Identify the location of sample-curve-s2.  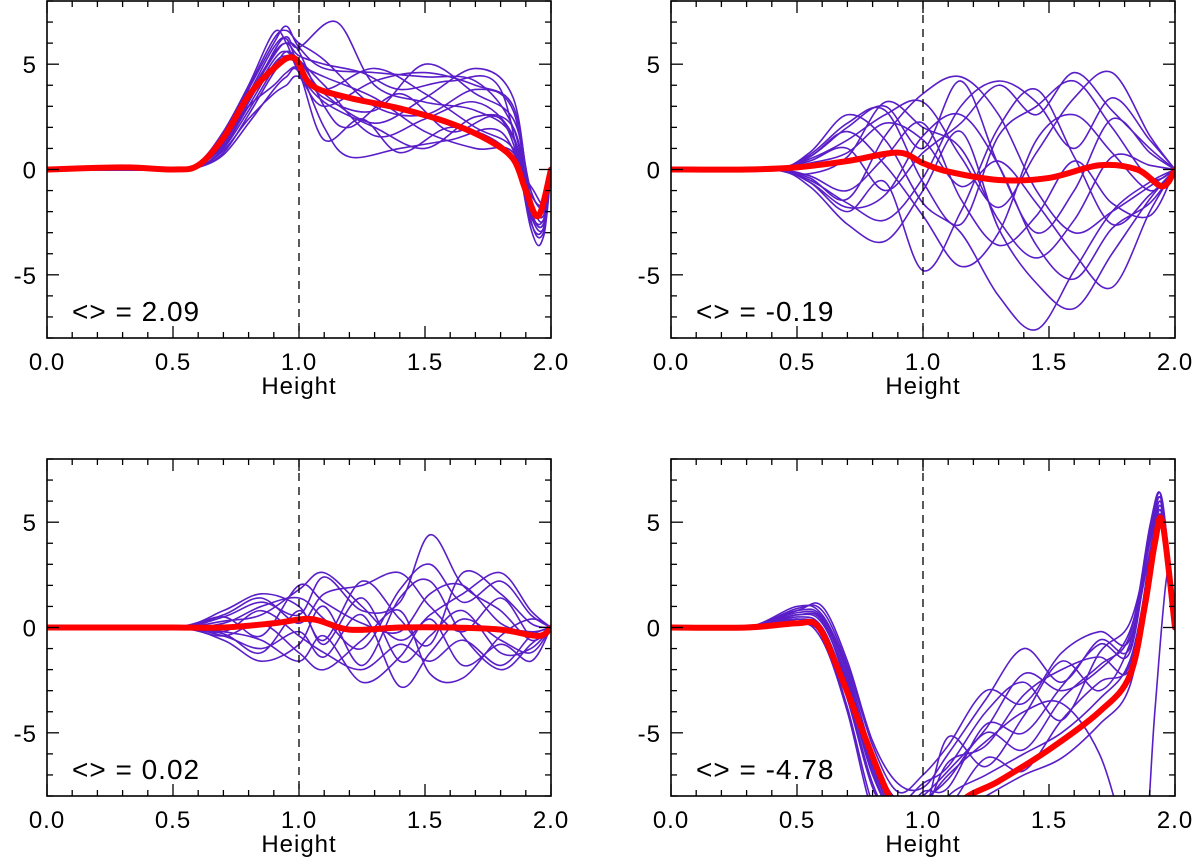
(299, 651).